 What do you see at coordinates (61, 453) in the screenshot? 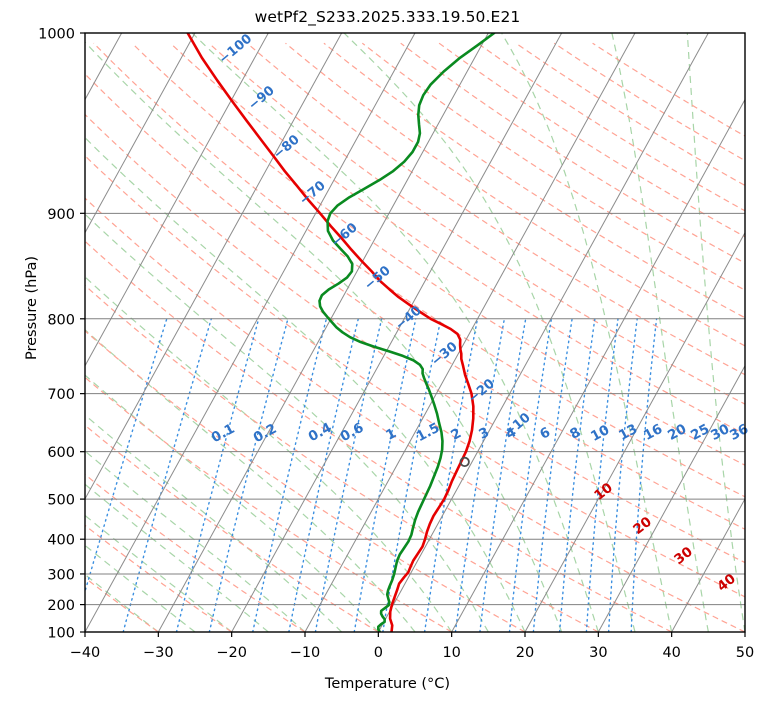
I see `y-tick-label-5: 600` at bounding box center [61, 453].